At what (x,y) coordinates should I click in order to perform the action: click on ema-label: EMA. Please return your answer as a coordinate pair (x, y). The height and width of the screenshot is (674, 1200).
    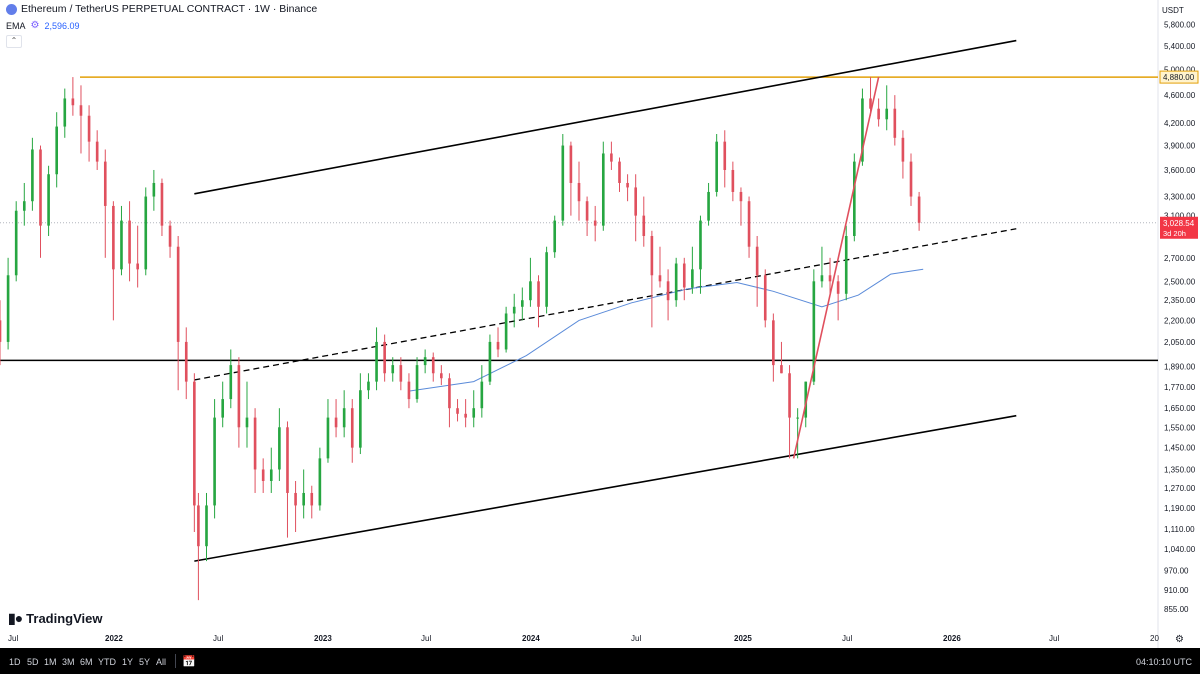
    Looking at the image, I should click on (16, 25).